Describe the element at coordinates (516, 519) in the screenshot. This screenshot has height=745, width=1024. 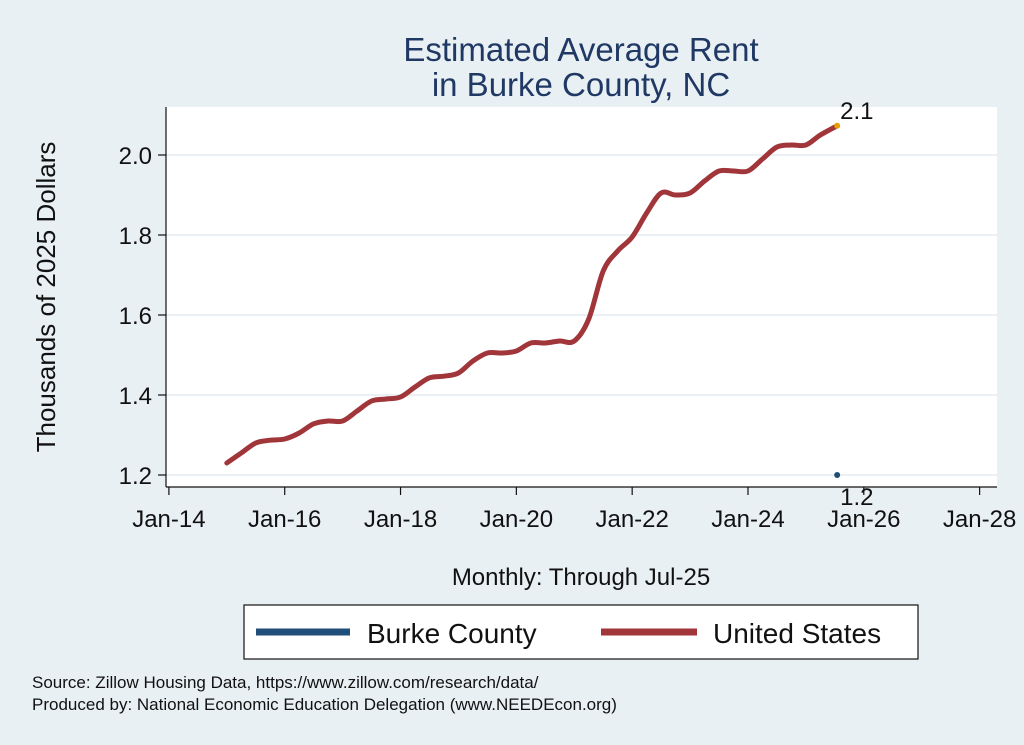
I see `x-tick-label: Jan-20` at that location.